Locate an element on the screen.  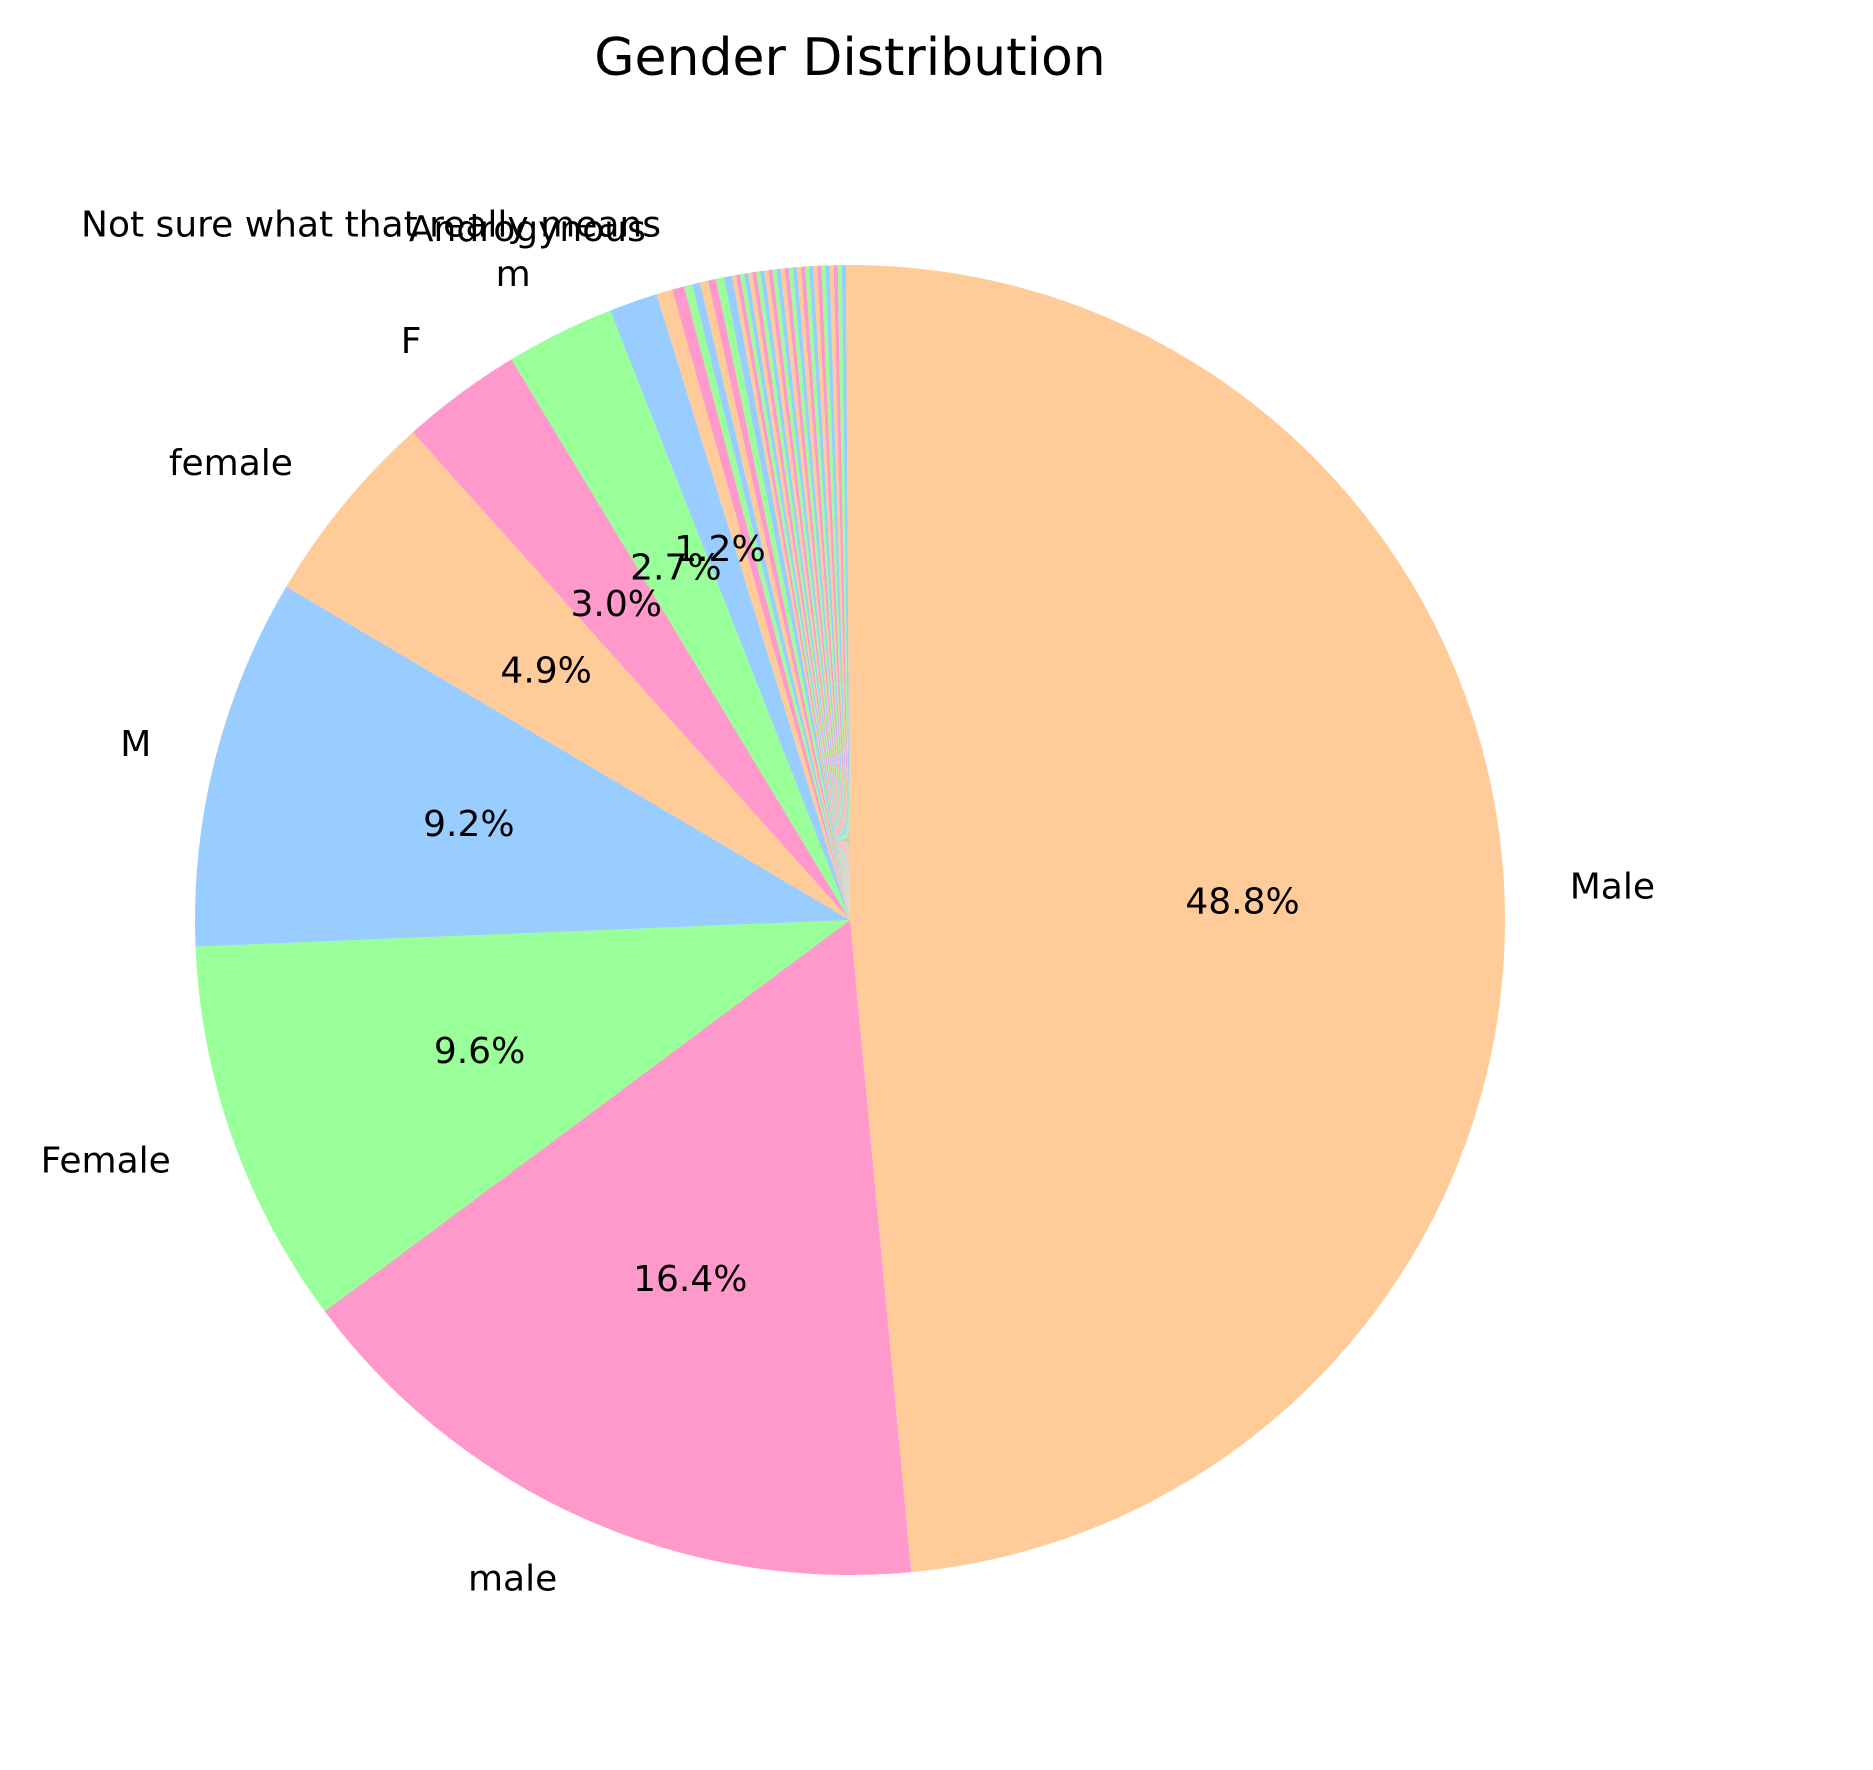
percent-label: 4.9% is located at coordinates (545, 671).